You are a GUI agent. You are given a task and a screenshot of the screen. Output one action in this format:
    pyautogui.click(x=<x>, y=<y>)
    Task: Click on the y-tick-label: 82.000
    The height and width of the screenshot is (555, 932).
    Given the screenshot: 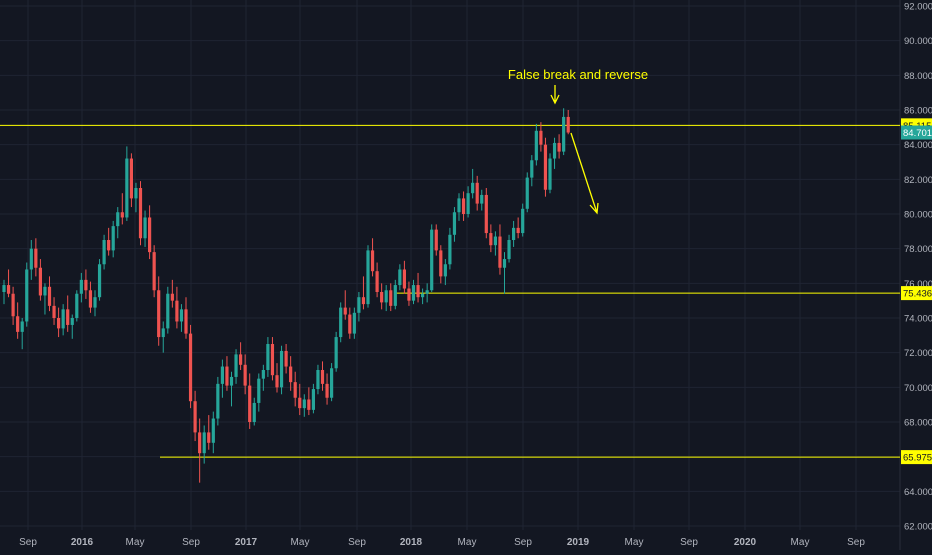 What is the action you would take?
    pyautogui.click(x=918, y=180)
    